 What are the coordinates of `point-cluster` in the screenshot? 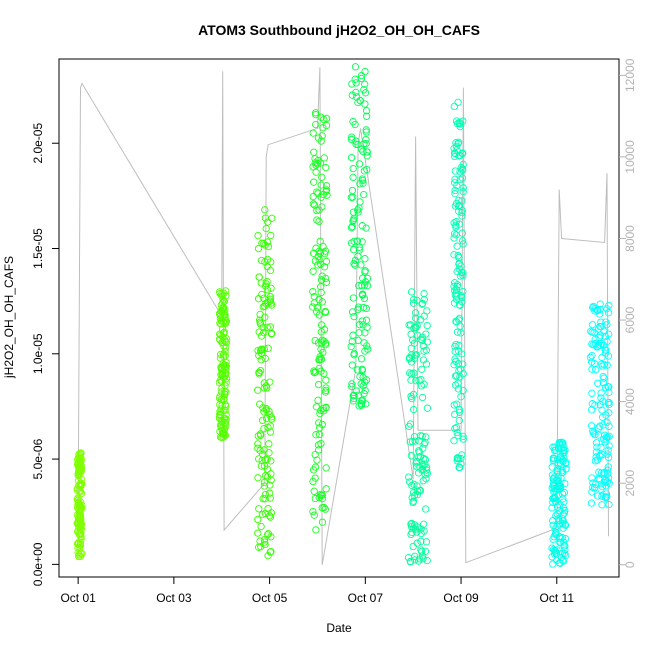 It's located at (599, 404).